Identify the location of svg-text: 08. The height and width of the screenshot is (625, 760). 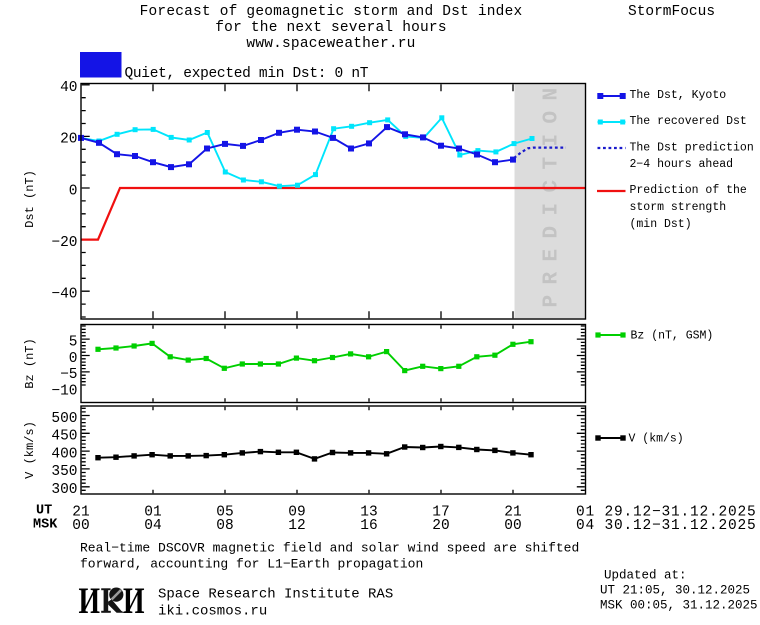
(224, 526).